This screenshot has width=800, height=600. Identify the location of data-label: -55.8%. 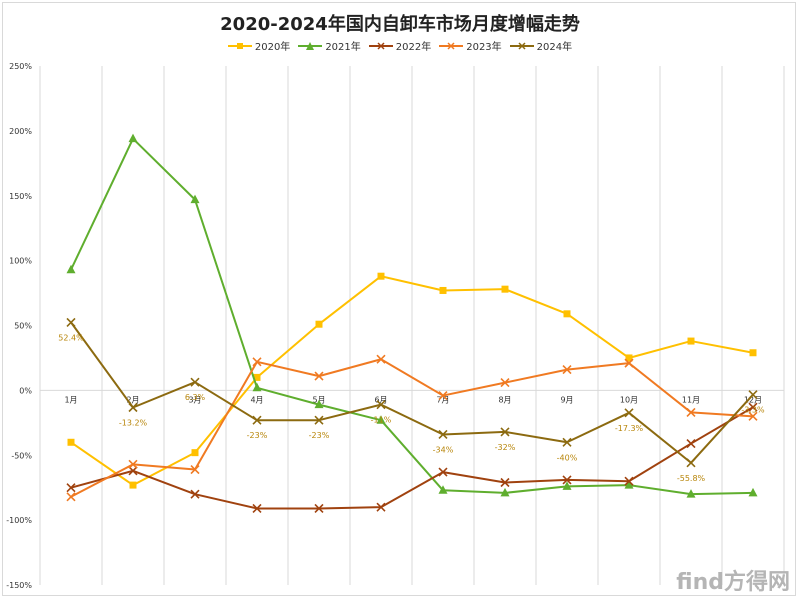
(691, 478).